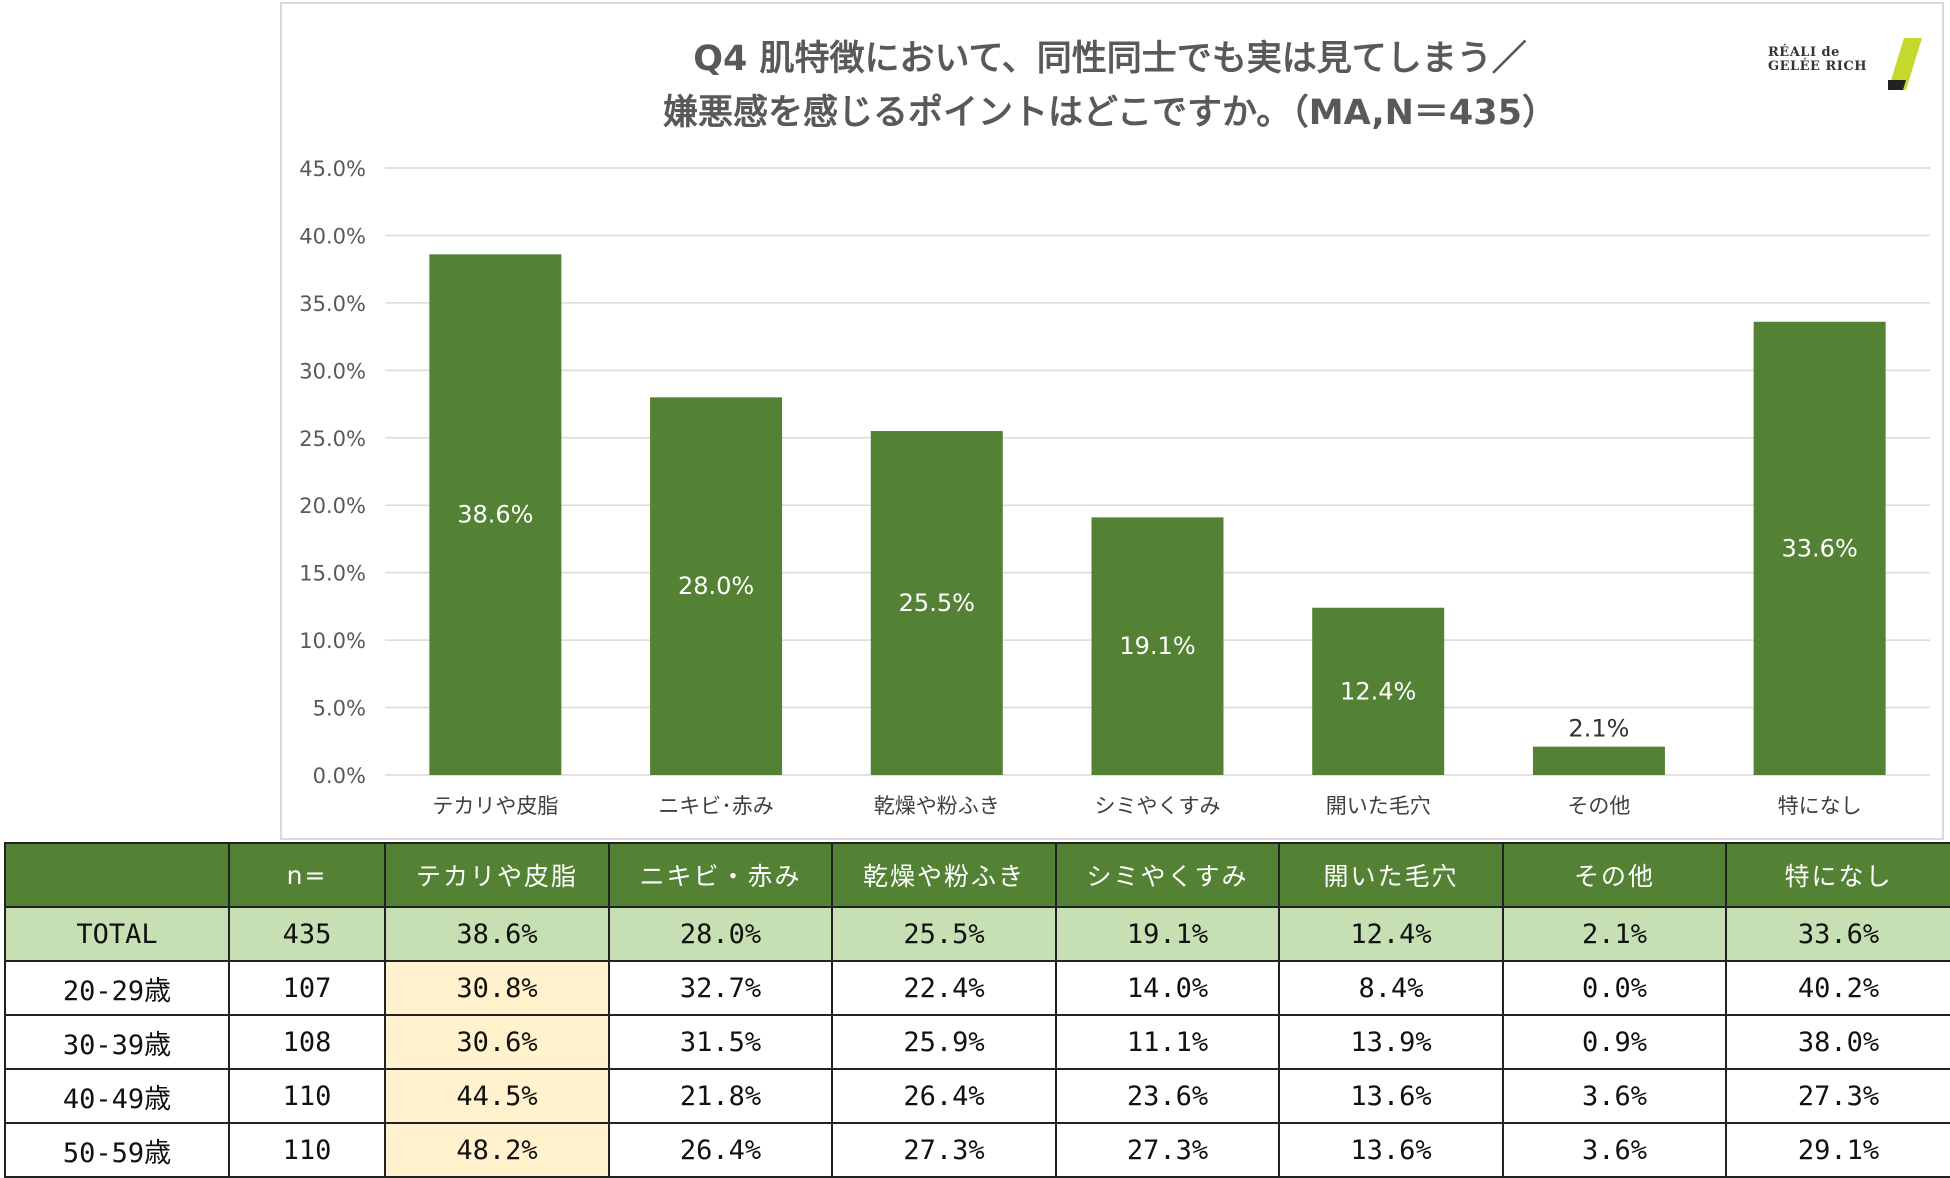  I want to click on bar-data-labels: 38.6% 28.0% 25.5% 19.1% 12.4% 2.1% 33.6%, so click(1157, 622).